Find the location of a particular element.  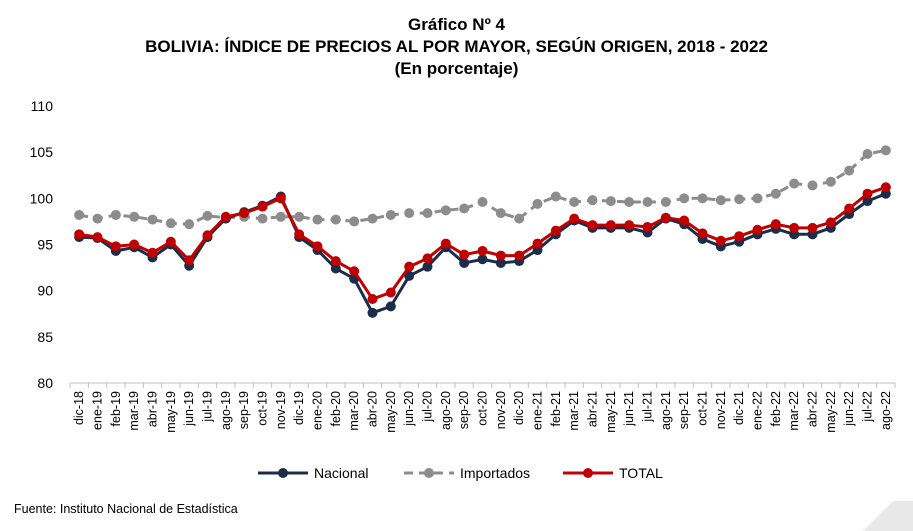

x-tick-label: abr-21 is located at coordinates (593, 409).